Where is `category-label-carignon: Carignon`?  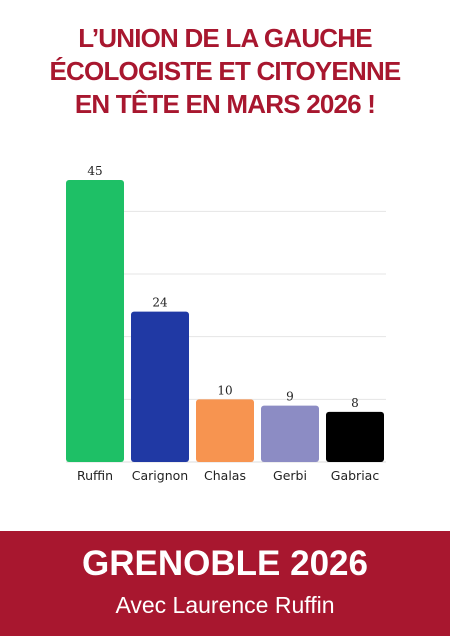
category-label-carignon: Carignon is located at coordinates (160, 475).